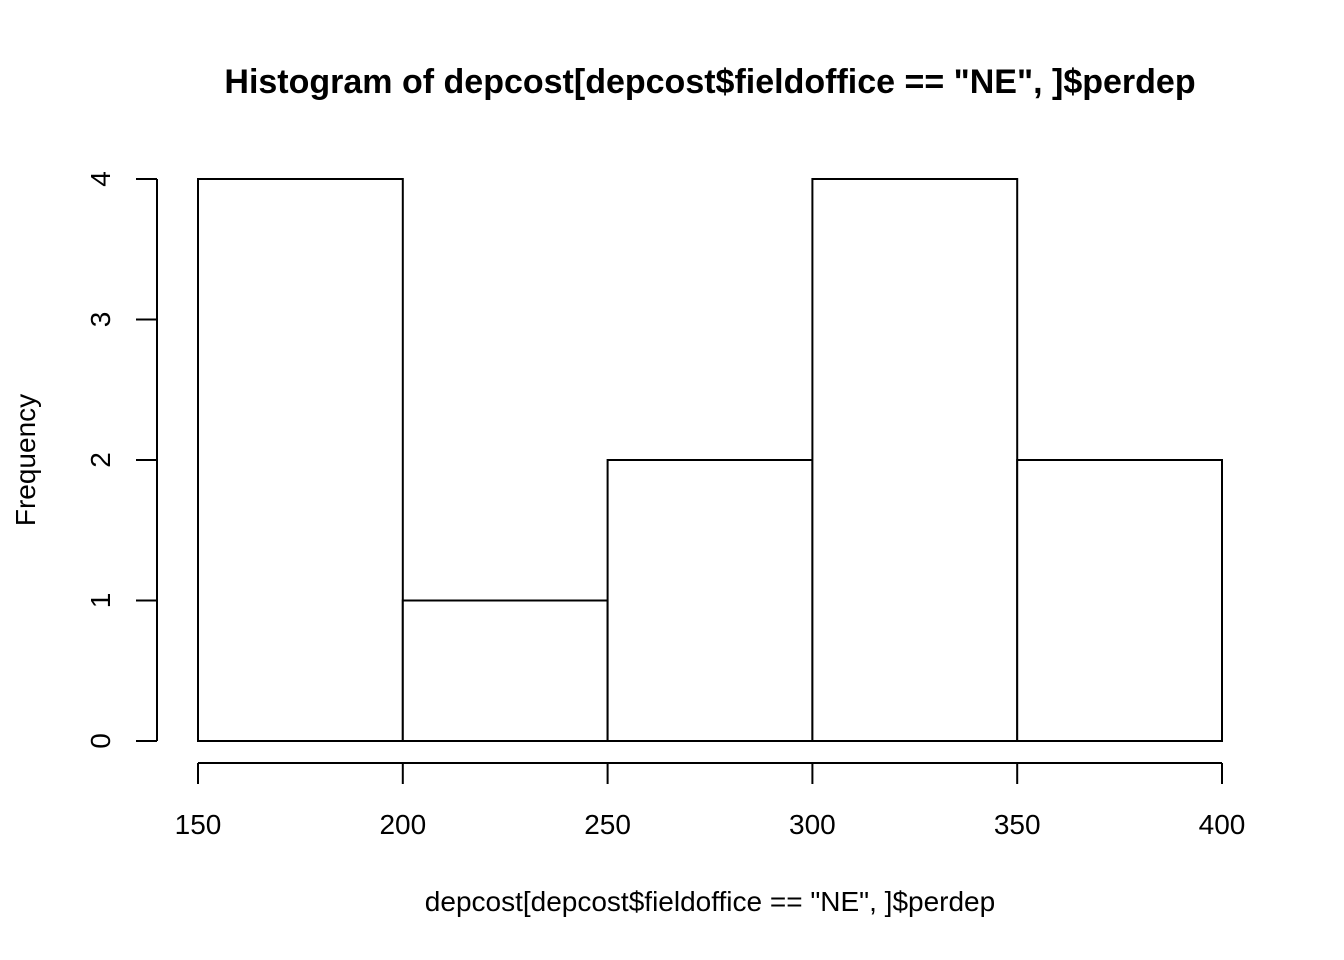 This screenshot has height=960, width=1344. Describe the element at coordinates (100, 179) in the screenshot. I see `y-tick-label: 4` at that location.